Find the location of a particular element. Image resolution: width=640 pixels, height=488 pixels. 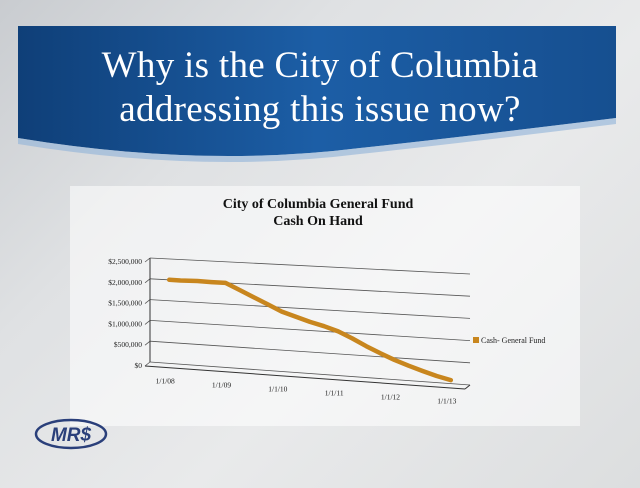

x-axis-line is located at coordinates (305, 377).